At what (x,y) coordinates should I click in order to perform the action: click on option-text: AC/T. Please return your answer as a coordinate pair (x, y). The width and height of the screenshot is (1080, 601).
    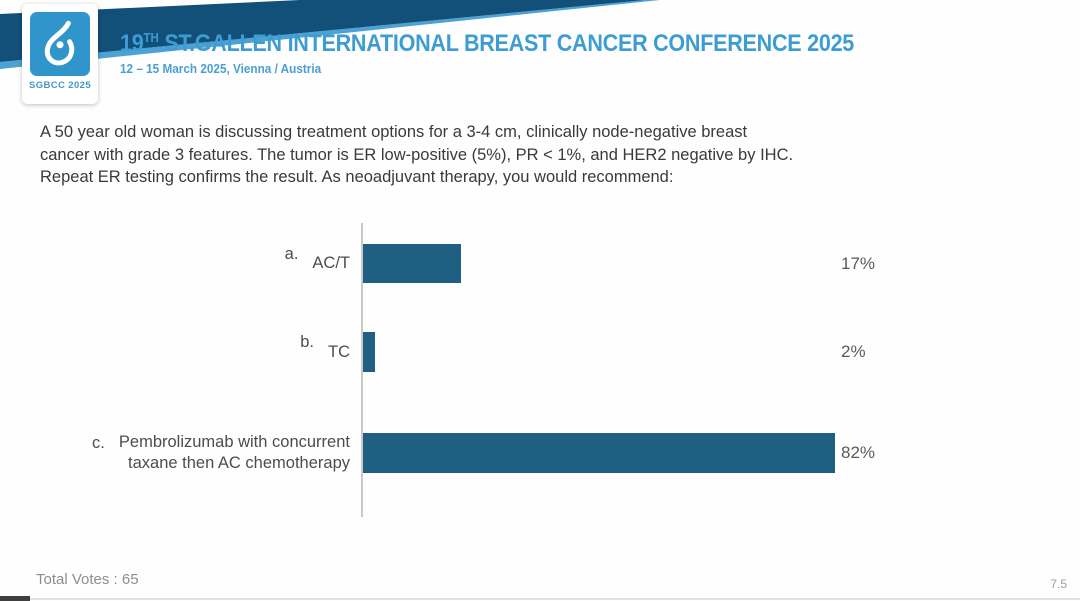
    Looking at the image, I should click on (331, 263).